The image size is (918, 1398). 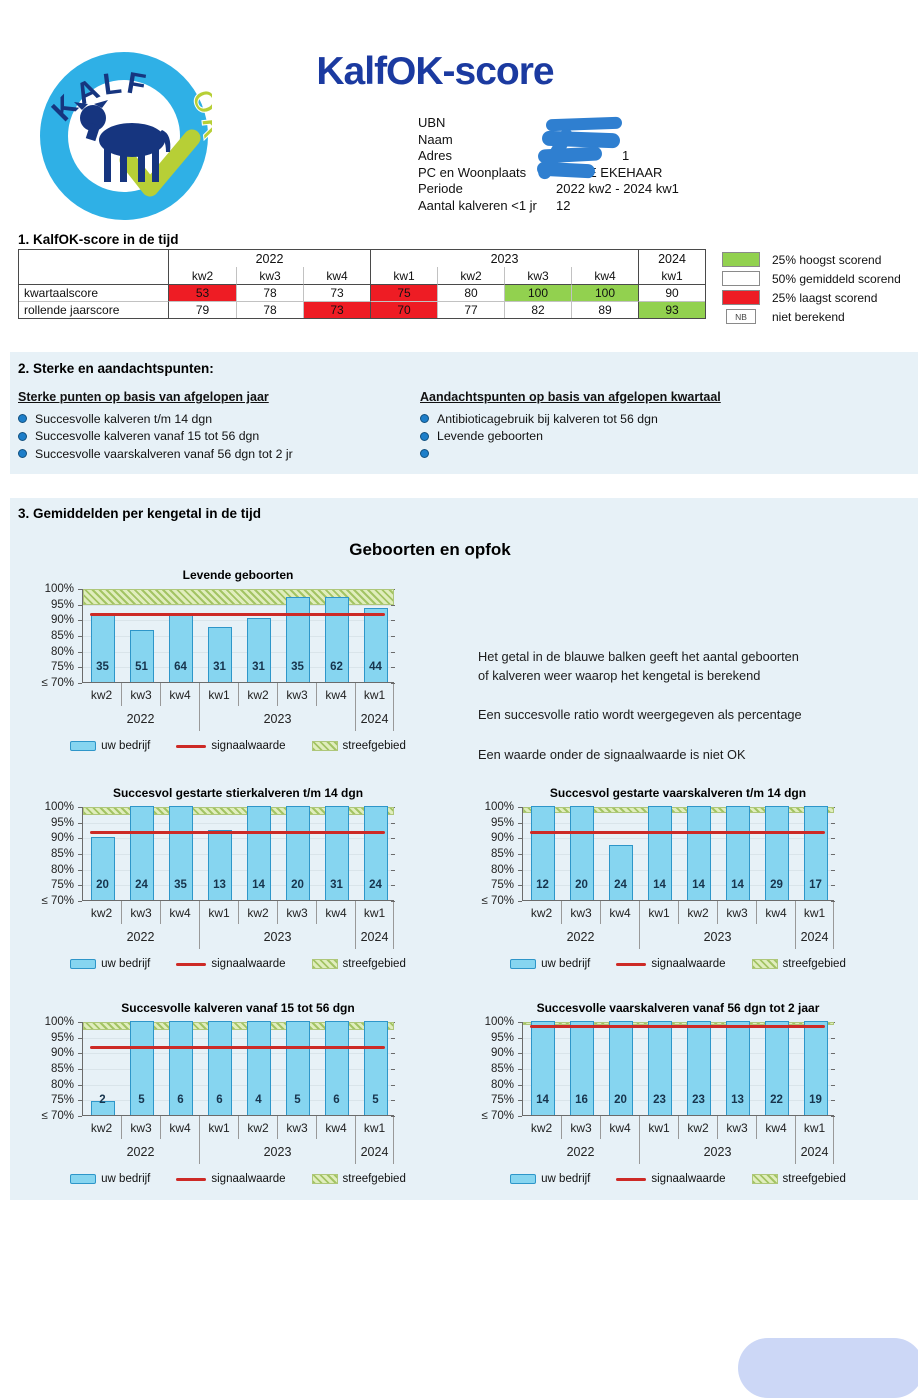 What do you see at coordinates (776, 885) in the screenshot?
I see `bar-count-label: 29` at bounding box center [776, 885].